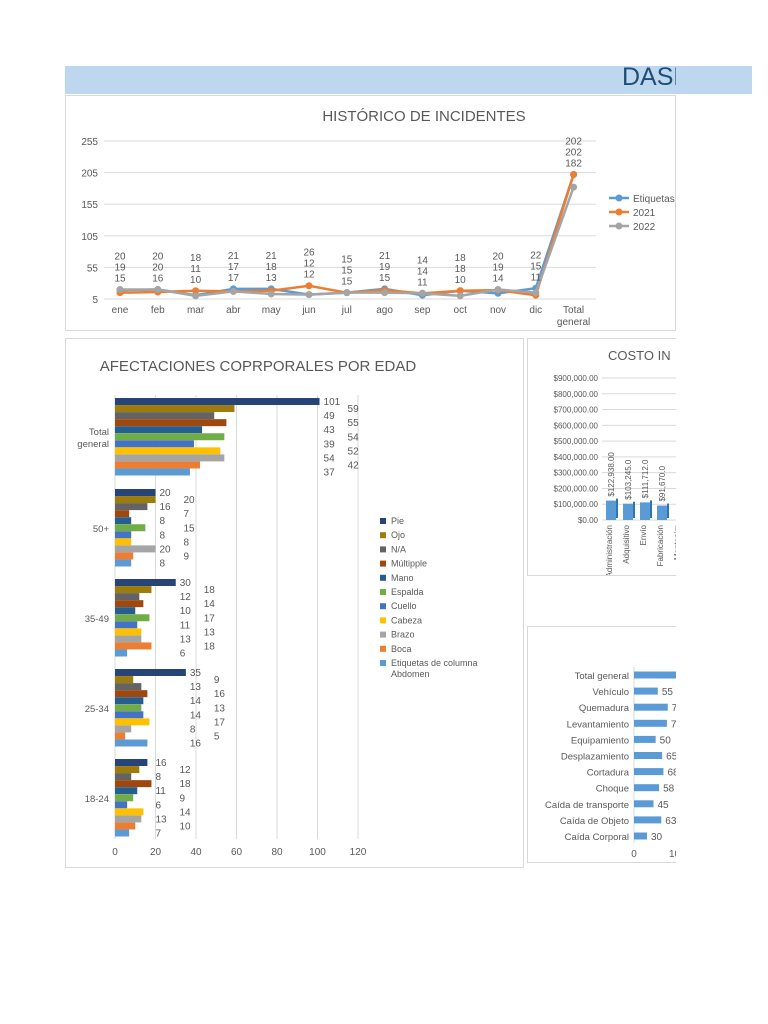 The height and width of the screenshot is (1024, 768). Describe the element at coordinates (628, 479) in the screenshot. I see `data-label: $103,245.0` at that location.